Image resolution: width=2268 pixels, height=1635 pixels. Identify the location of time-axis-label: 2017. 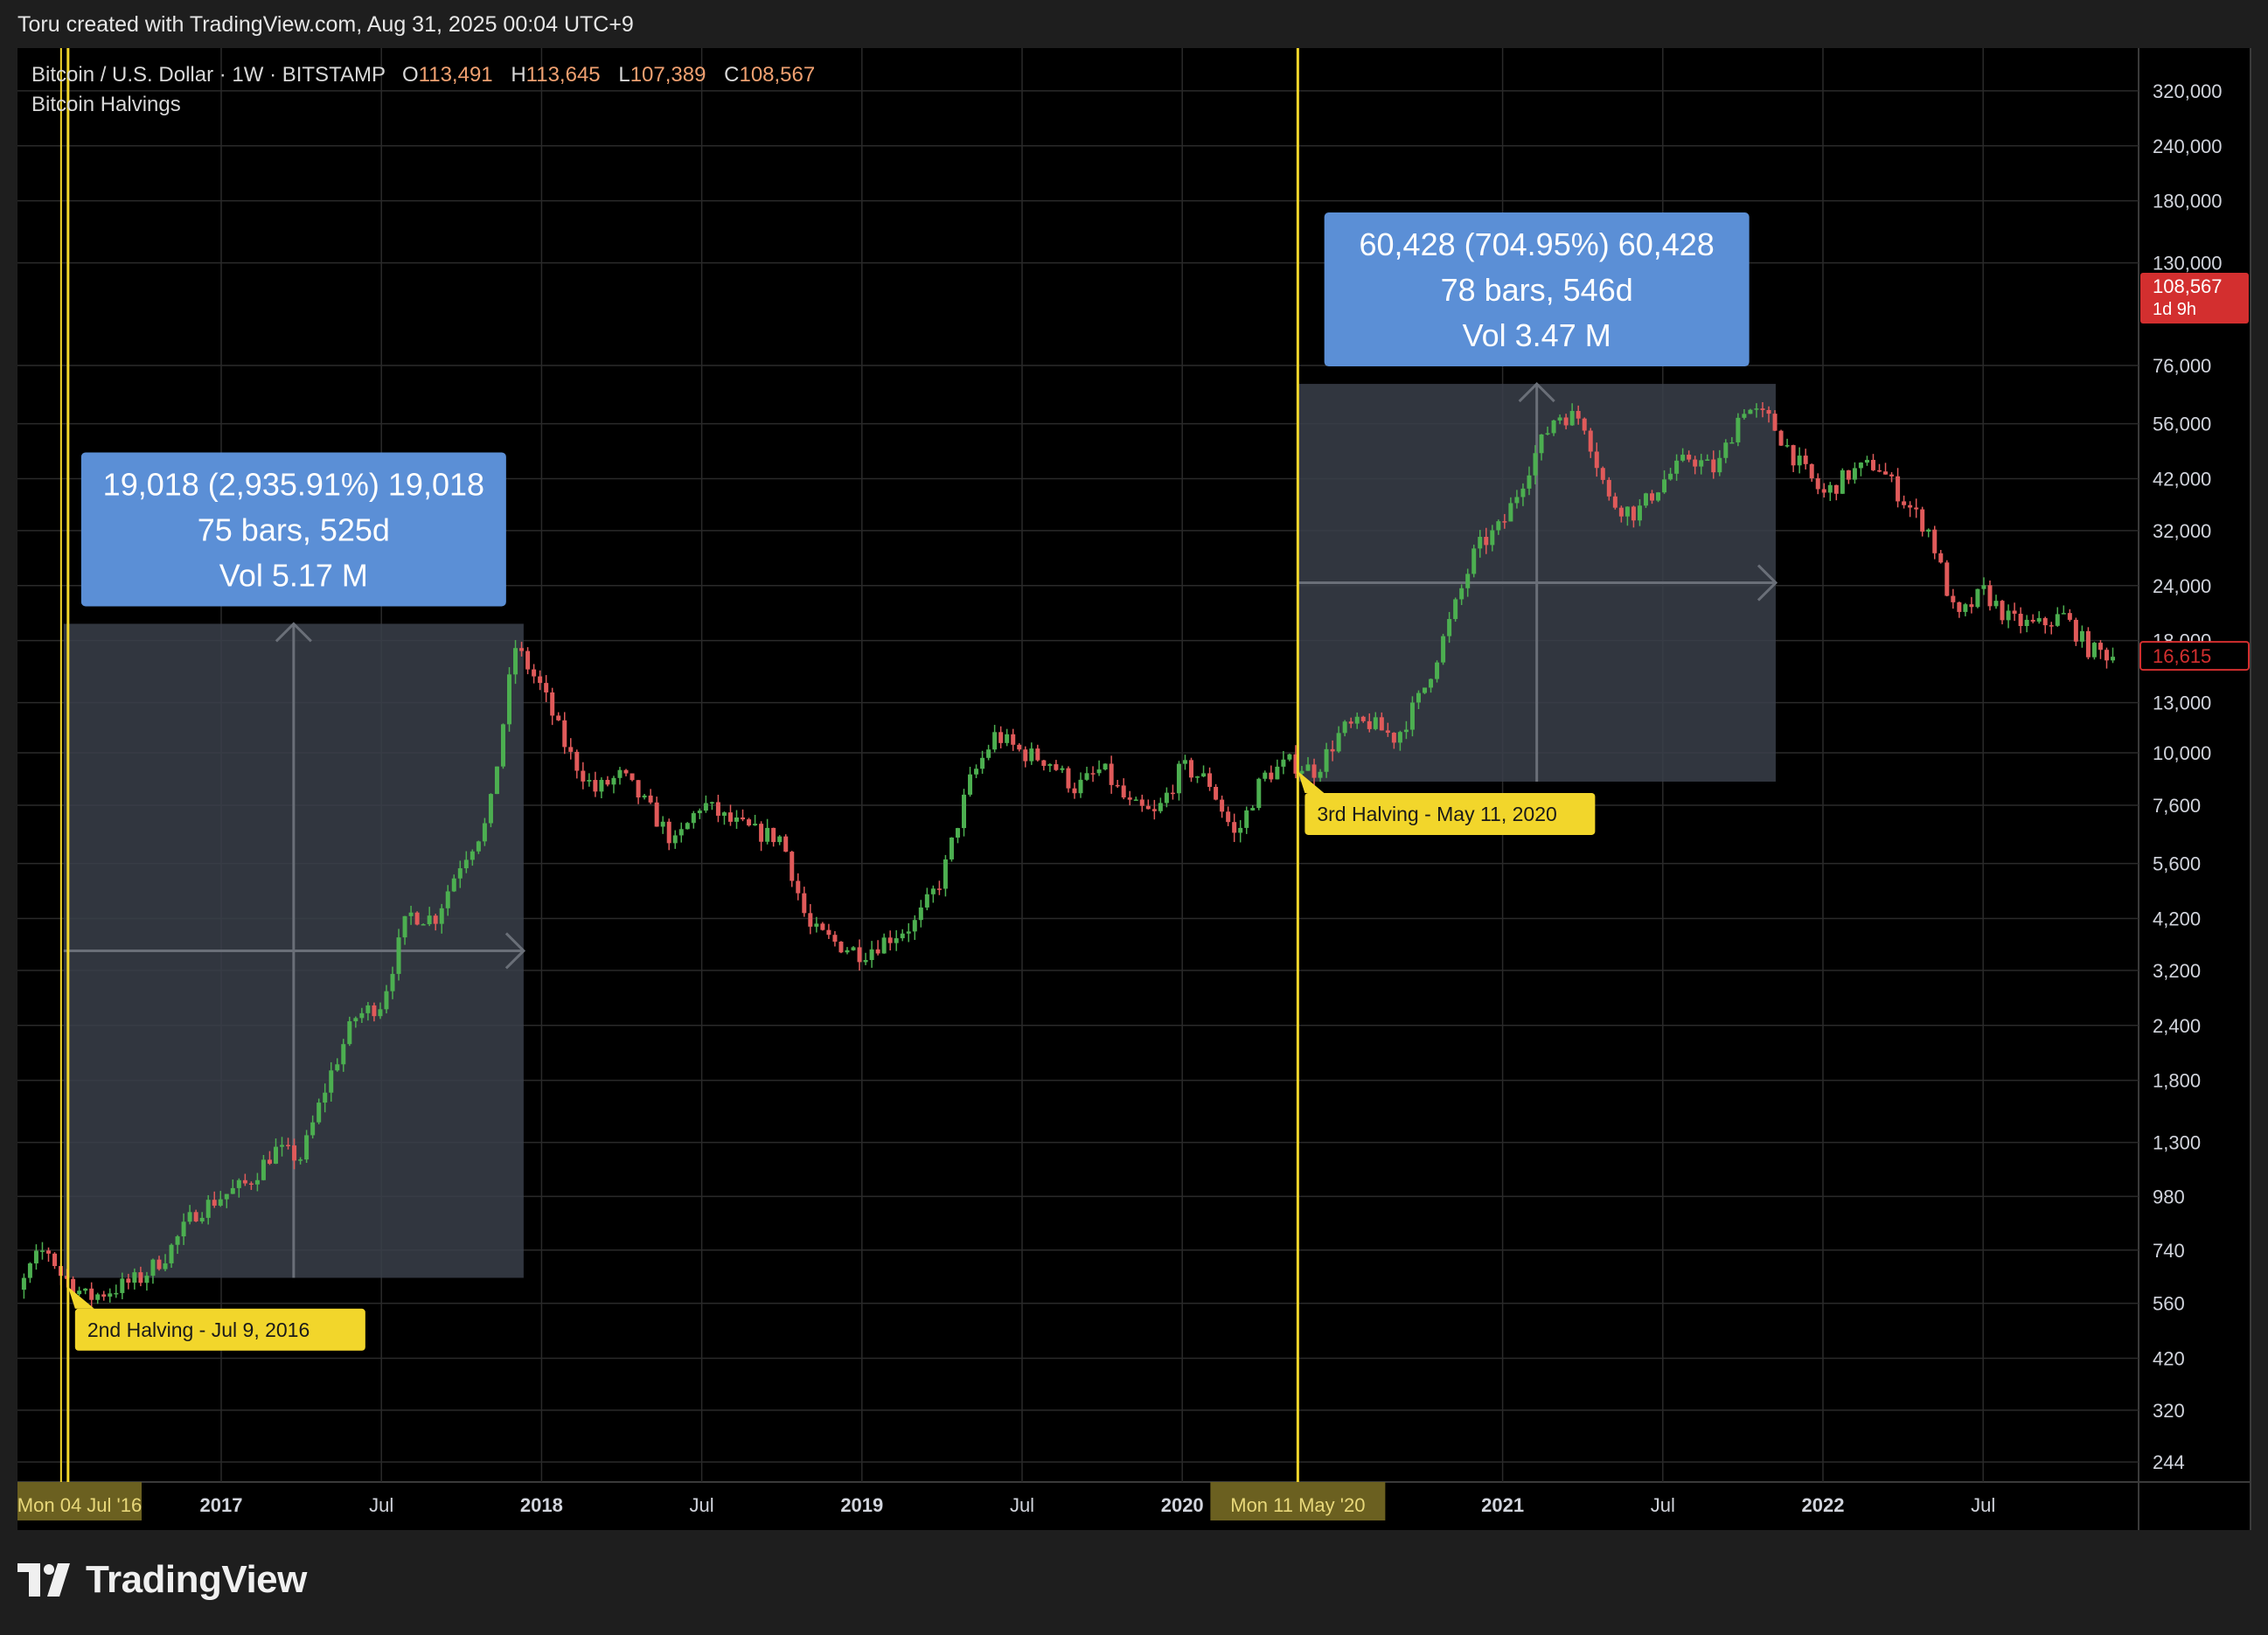
(221, 1505).